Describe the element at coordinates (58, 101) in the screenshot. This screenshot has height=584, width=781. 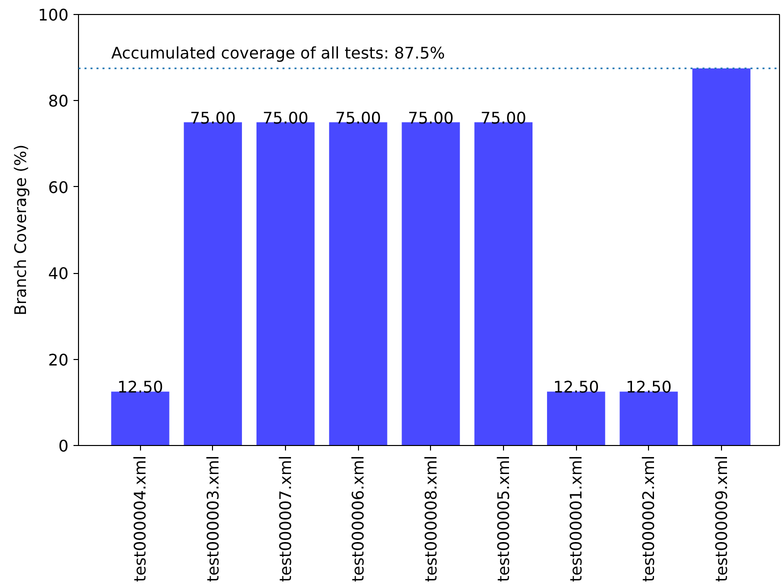
I see `y-tick-label: 80` at that location.